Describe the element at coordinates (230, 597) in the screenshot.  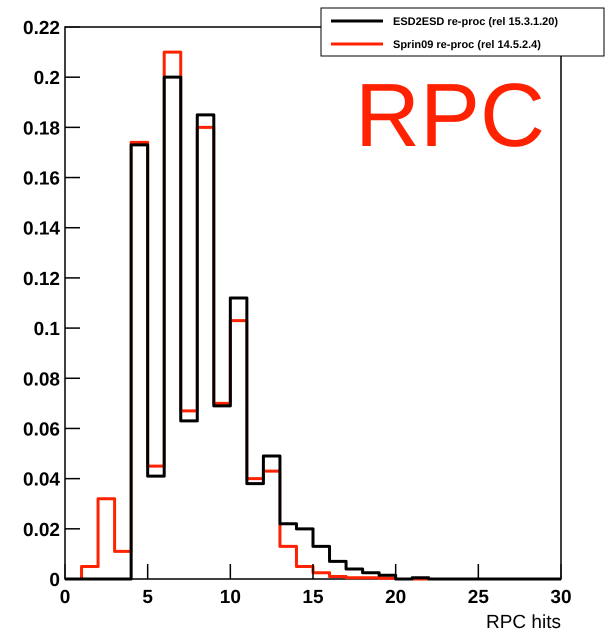
I see `x-tick-label: 10` at that location.